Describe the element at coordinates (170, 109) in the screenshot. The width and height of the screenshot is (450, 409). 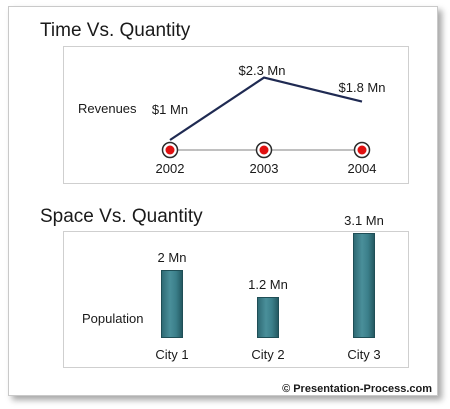
I see `data-label-2002: $1 Mn` at that location.